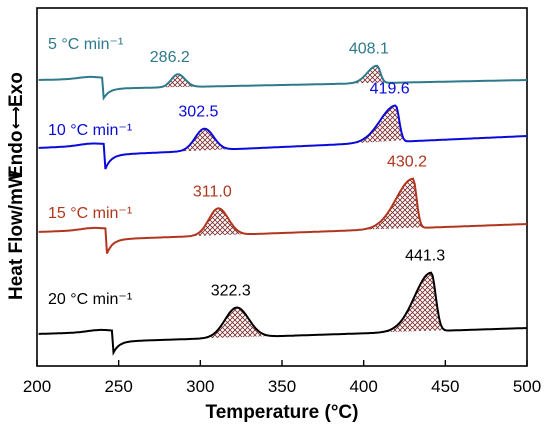 The image size is (550, 428). I want to click on peak-value-label: 322.3, so click(231, 290).